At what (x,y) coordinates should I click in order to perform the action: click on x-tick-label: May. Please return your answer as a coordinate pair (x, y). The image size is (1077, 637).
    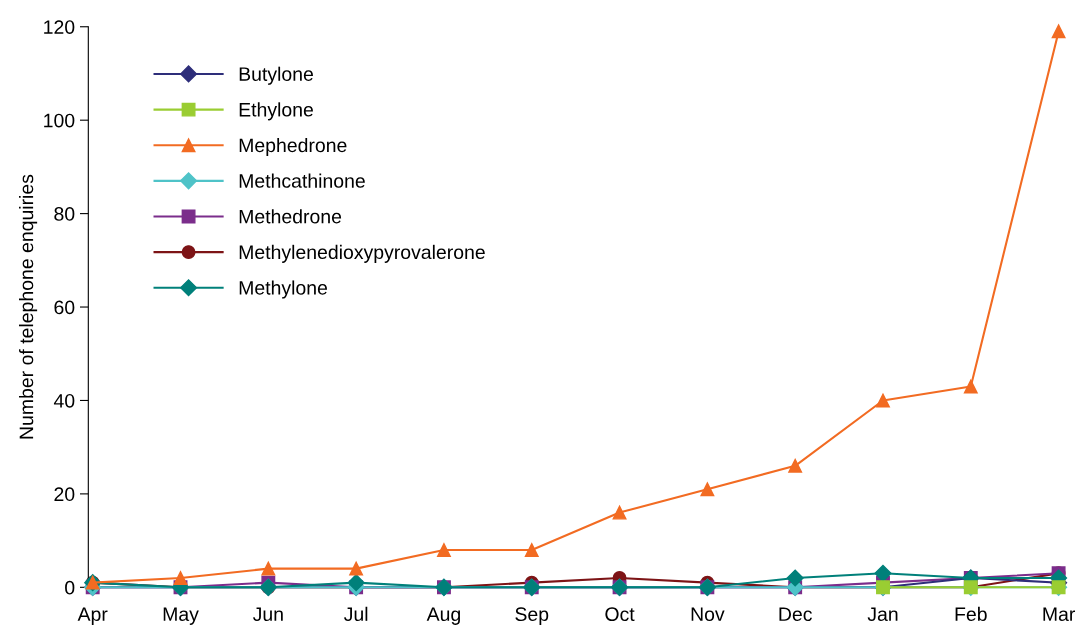
    Looking at the image, I should click on (181, 616).